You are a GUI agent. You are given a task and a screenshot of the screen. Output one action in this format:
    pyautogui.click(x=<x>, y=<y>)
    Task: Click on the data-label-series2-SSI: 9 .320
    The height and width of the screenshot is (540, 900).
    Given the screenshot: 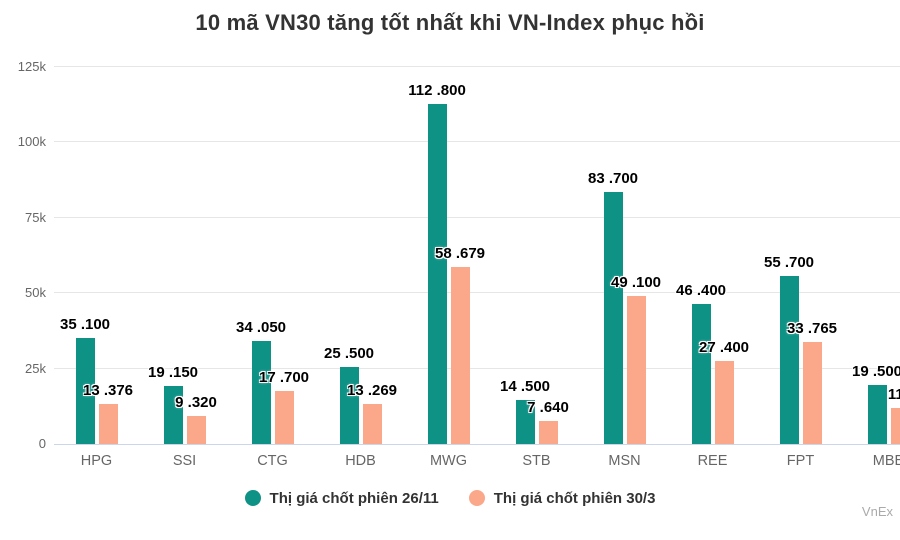 What is the action you would take?
    pyautogui.click(x=196, y=402)
    